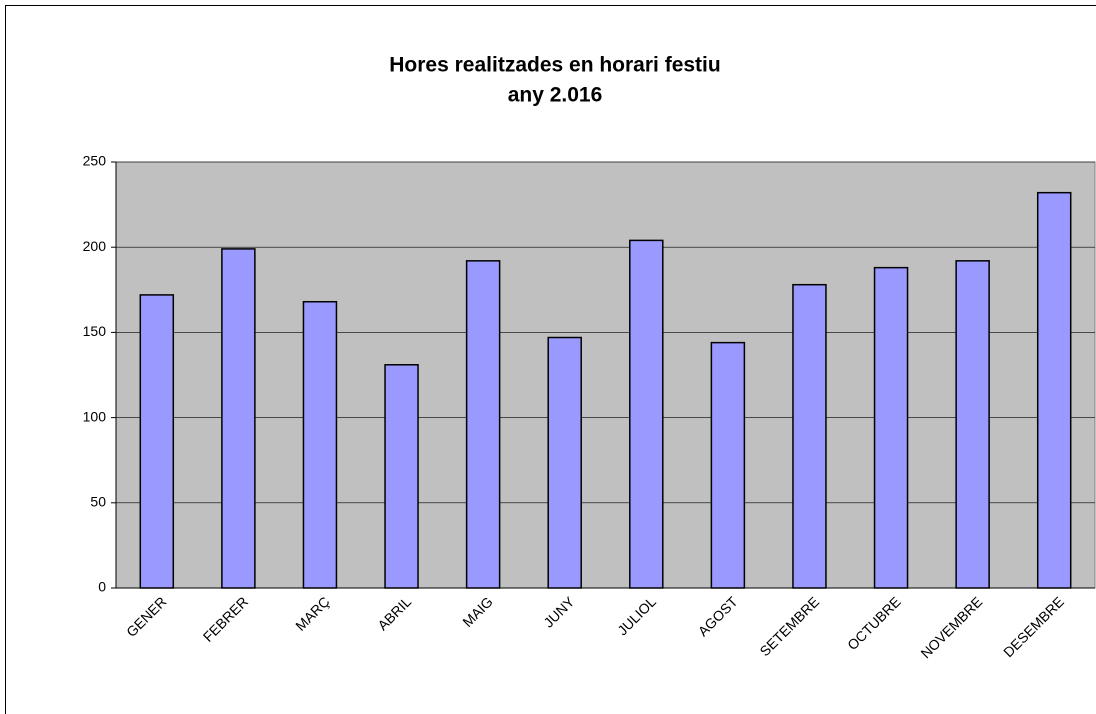  Describe the element at coordinates (874, 623) in the screenshot. I see `x-tick-label: OCTUBRE` at that location.